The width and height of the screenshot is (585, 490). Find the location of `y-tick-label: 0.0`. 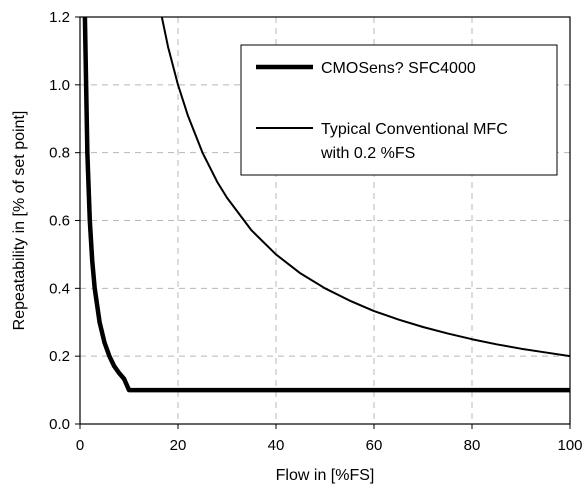

y-tick-label: 0.0 is located at coordinates (59, 424).